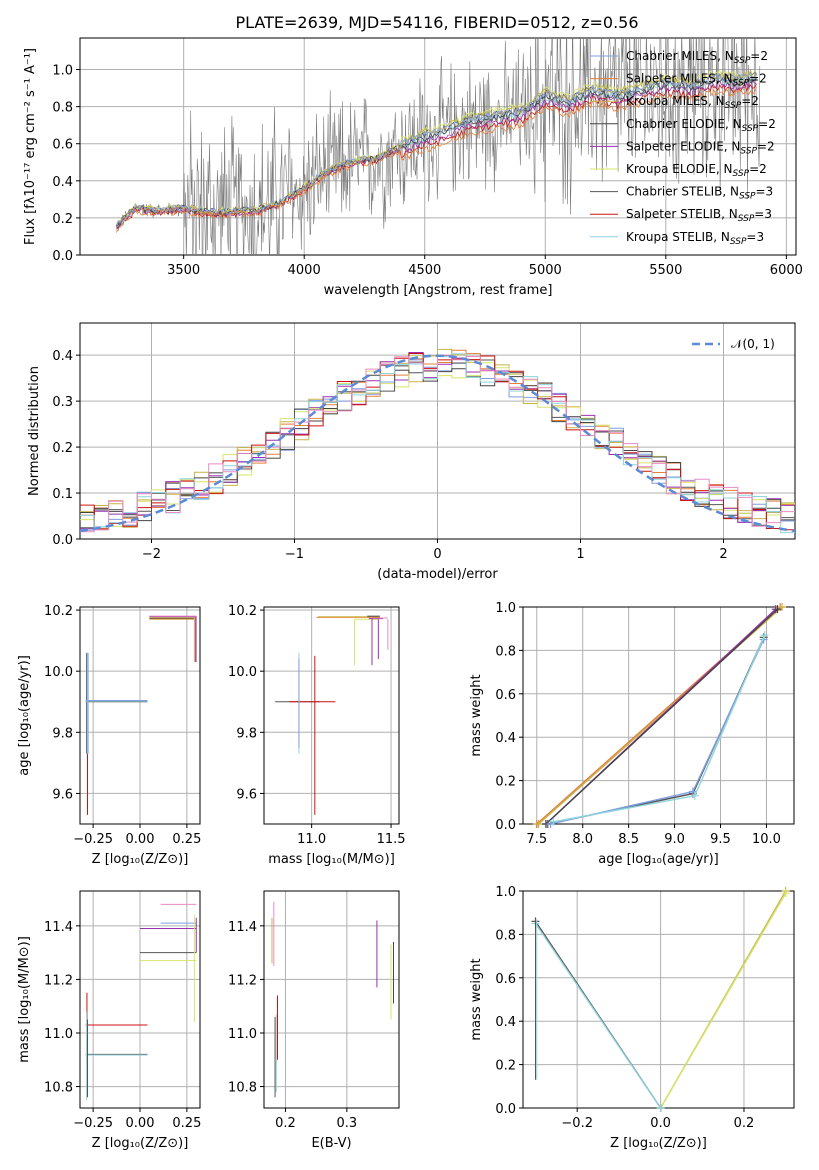 This screenshot has width=819, height=1170. I want to click on y-axis-label: mass [log₁₀(M/M⊙)], so click(24, 999).